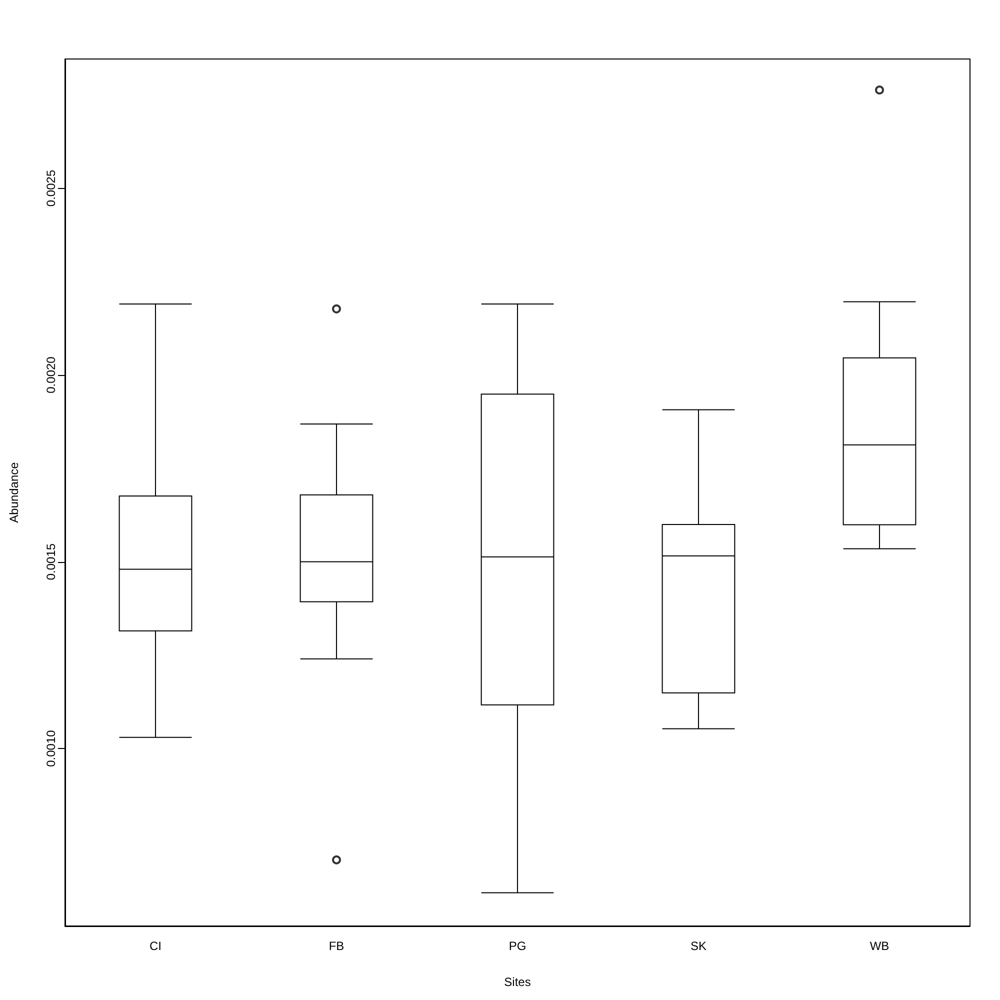 This screenshot has width=1000, height=1000. Describe the element at coordinates (698, 946) in the screenshot. I see `x-tick-label: SK` at that location.